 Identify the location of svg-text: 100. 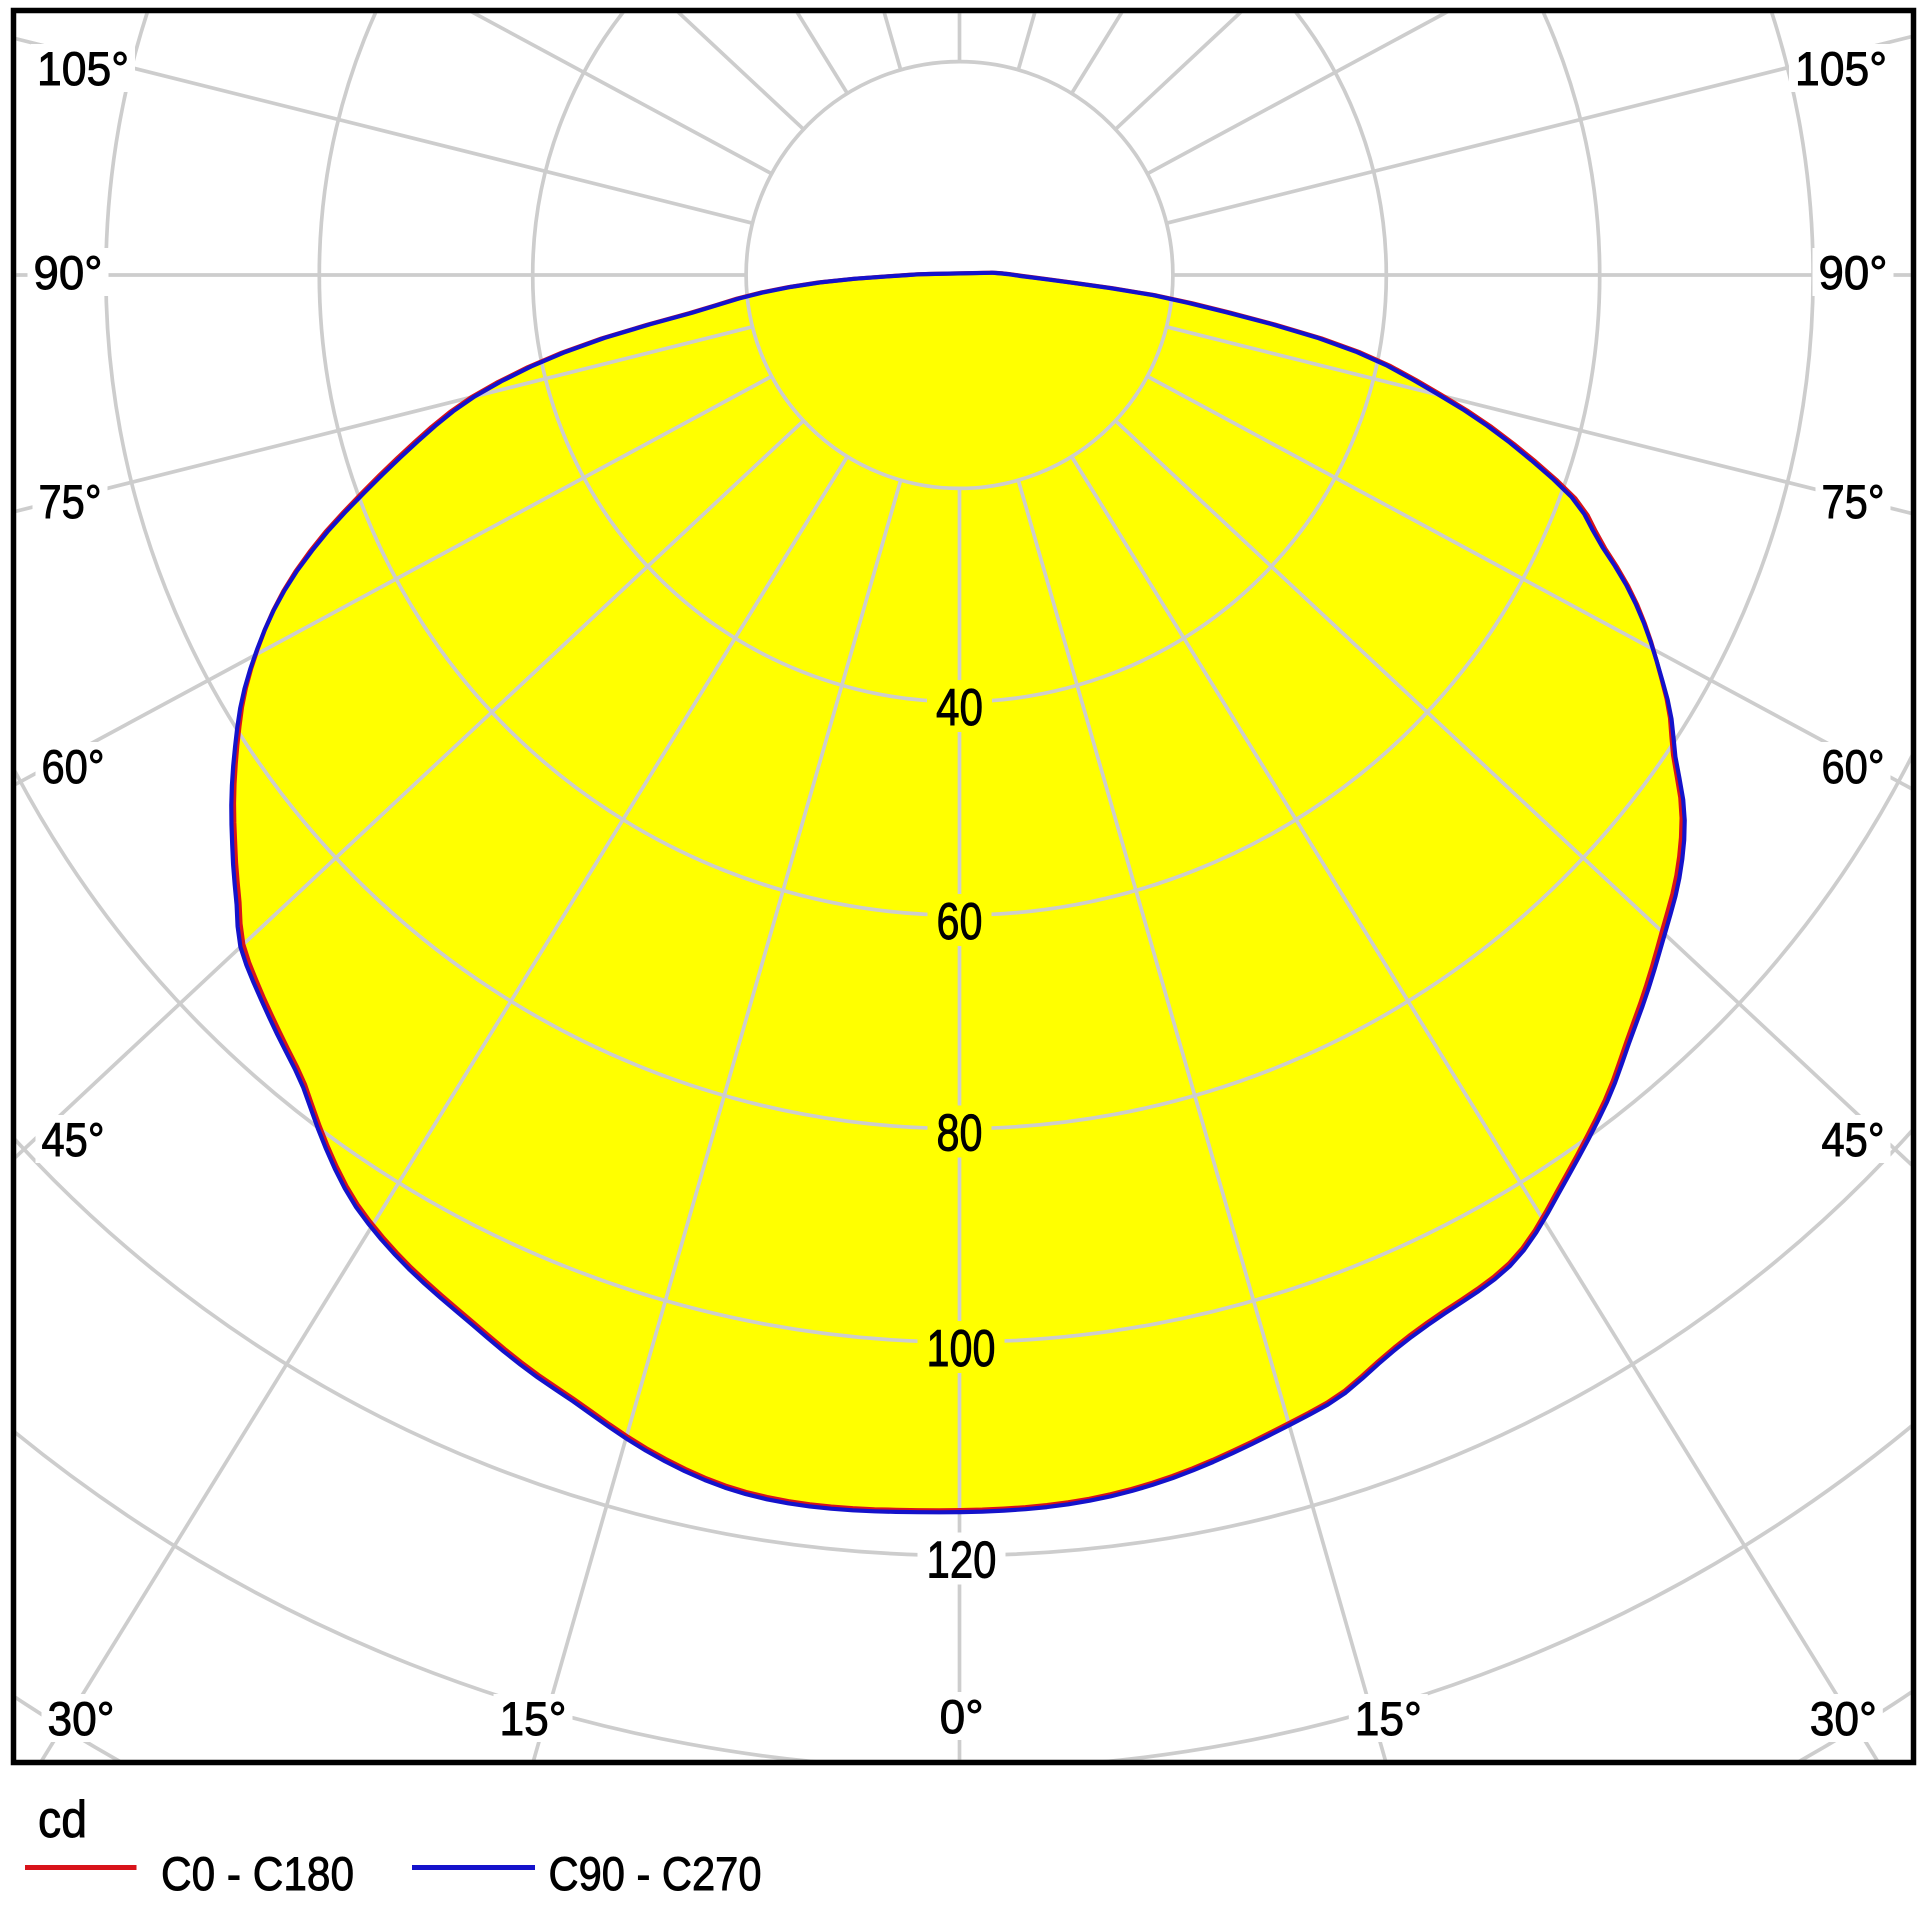
(961, 1349).